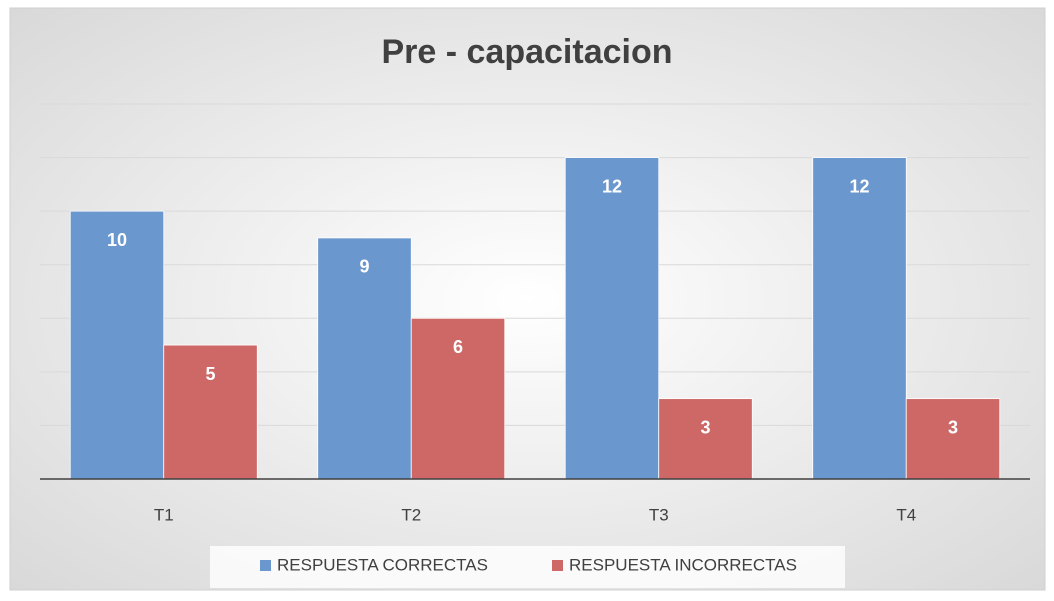 This screenshot has height=601, width=1054. Describe the element at coordinates (382, 564) in the screenshot. I see `legend-label: RESPUESTA CORRECTAS` at that location.